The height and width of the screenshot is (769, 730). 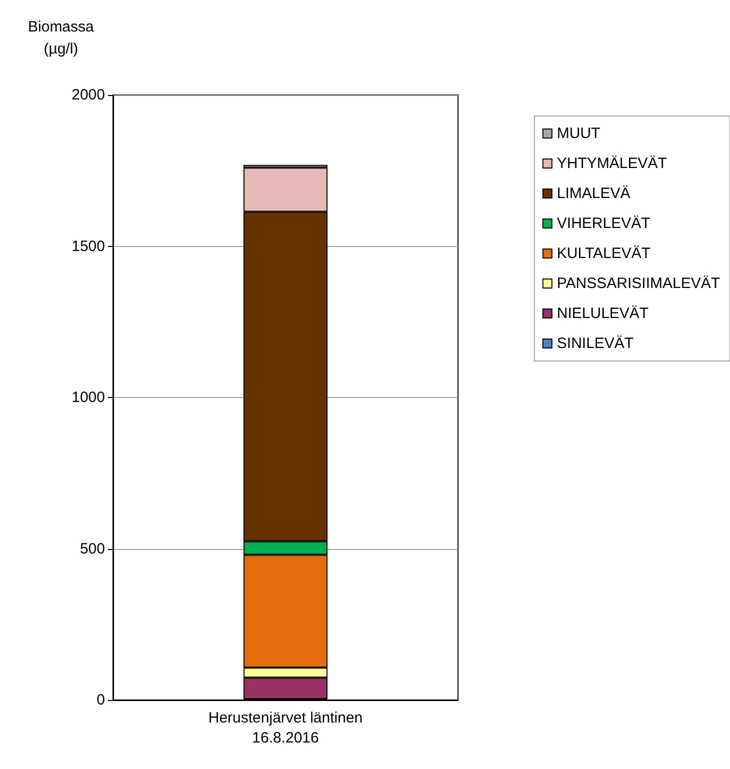 I want to click on y-tick-label: 1500, so click(x=88, y=246).